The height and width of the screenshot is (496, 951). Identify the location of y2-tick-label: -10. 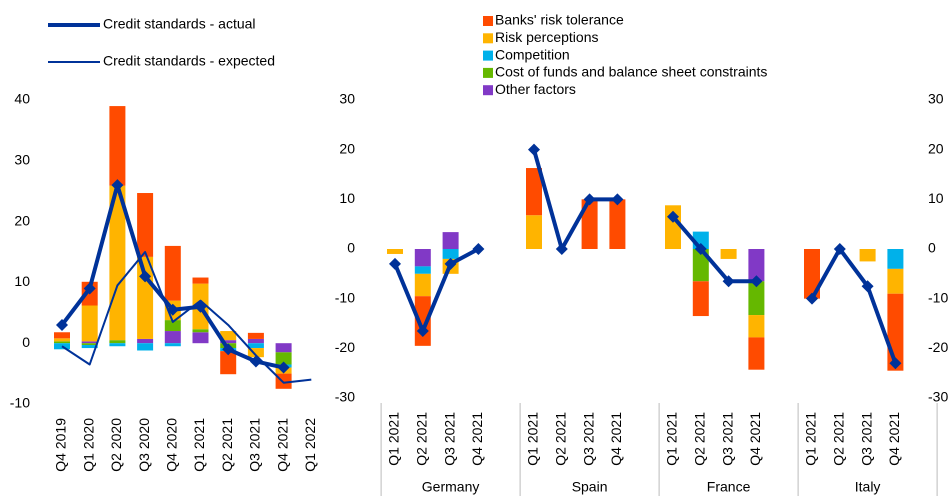
(938, 297).